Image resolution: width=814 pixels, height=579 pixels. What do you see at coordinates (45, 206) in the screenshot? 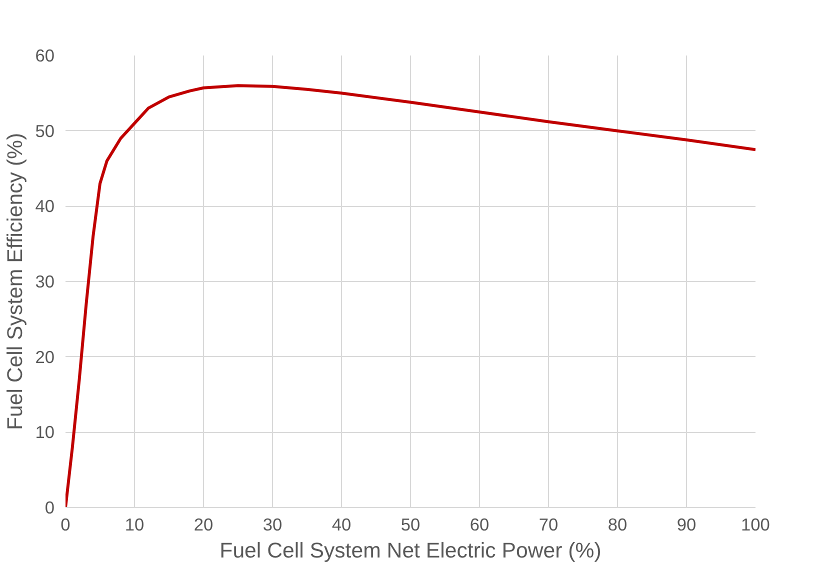
I see `y-tick-label: 40` at bounding box center [45, 206].